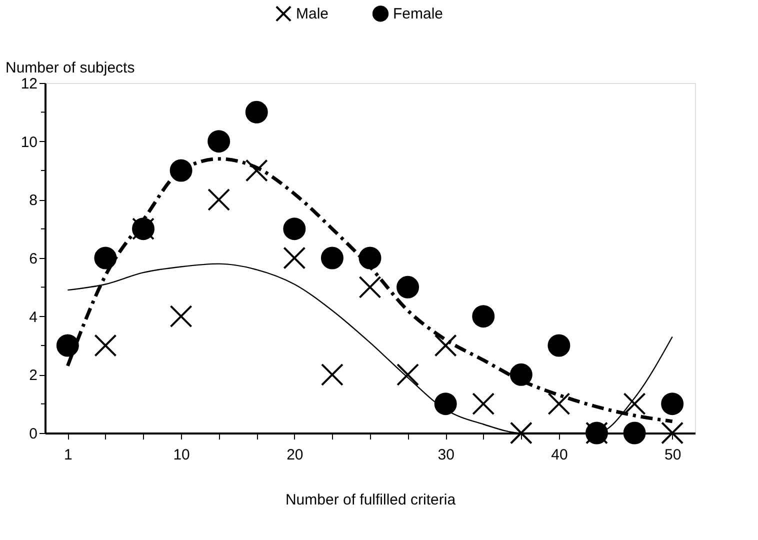 The height and width of the screenshot is (540, 758). What do you see at coordinates (370, 500) in the screenshot?
I see `x-axis-title: Number of fulfilled criteria` at bounding box center [370, 500].